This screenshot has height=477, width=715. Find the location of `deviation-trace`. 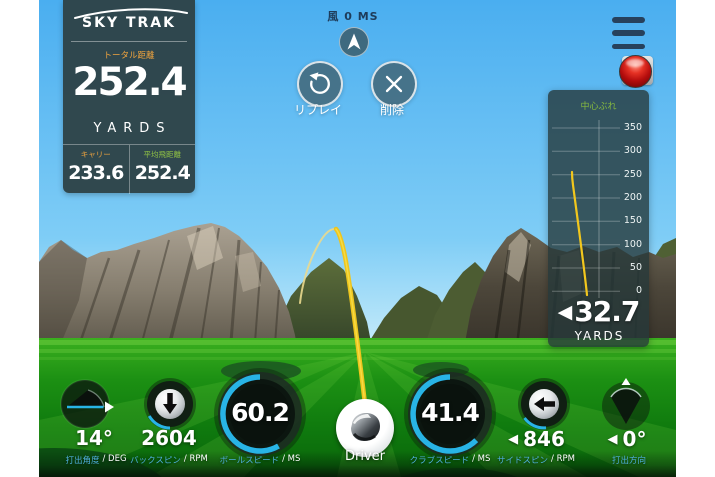

deviation-trace is located at coordinates (579, 233).